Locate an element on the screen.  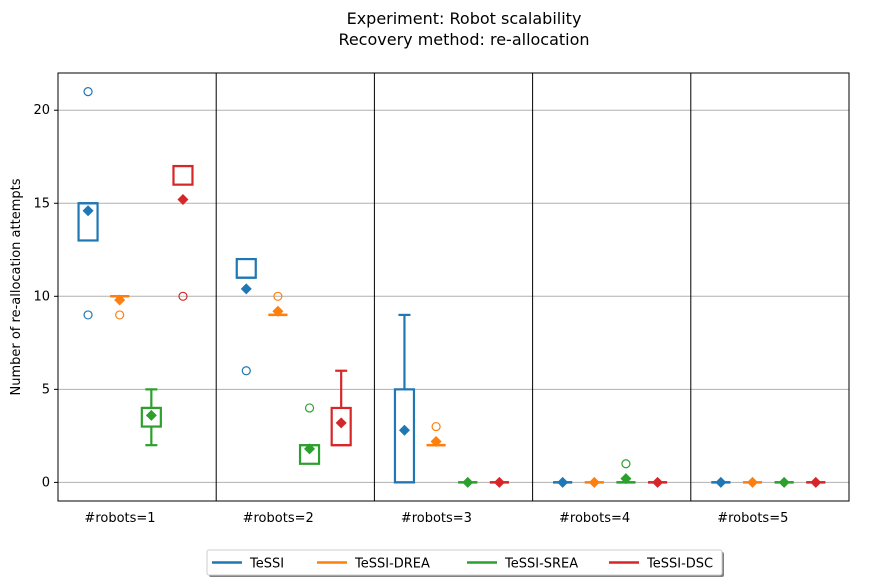
y-tick-label: 5 is located at coordinates (46, 389).